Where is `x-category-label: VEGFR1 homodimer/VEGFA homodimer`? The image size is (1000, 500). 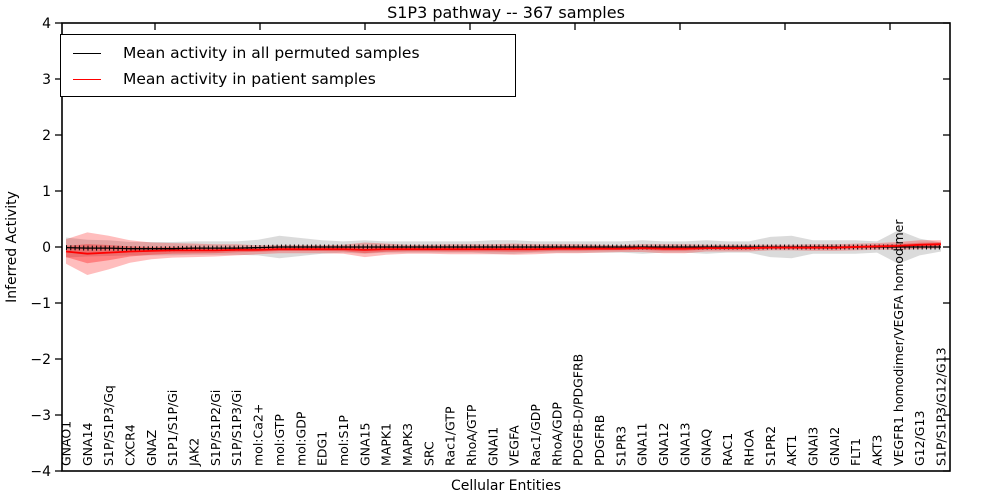 x-category-label: VEGFR1 homodimer/VEGFA homodimer is located at coordinates (898, 342).